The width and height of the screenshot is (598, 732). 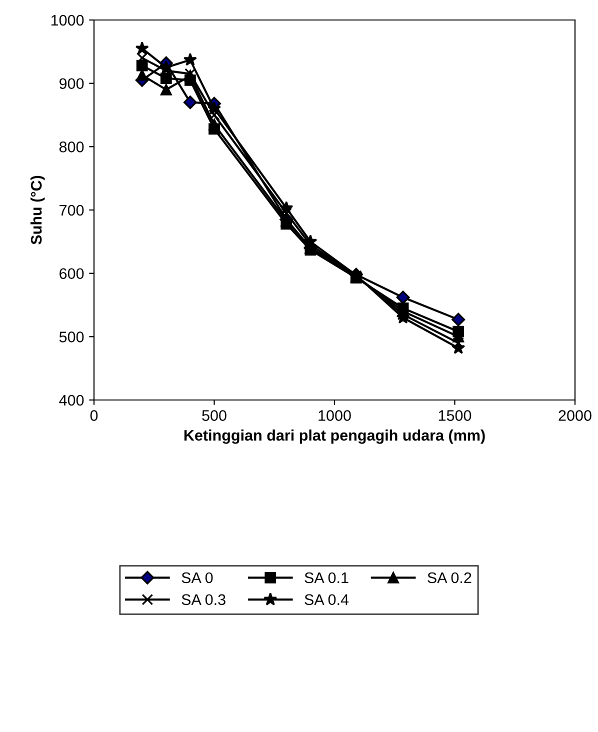 What do you see at coordinates (326, 600) in the screenshot?
I see `legend-label: SA 0.4` at bounding box center [326, 600].